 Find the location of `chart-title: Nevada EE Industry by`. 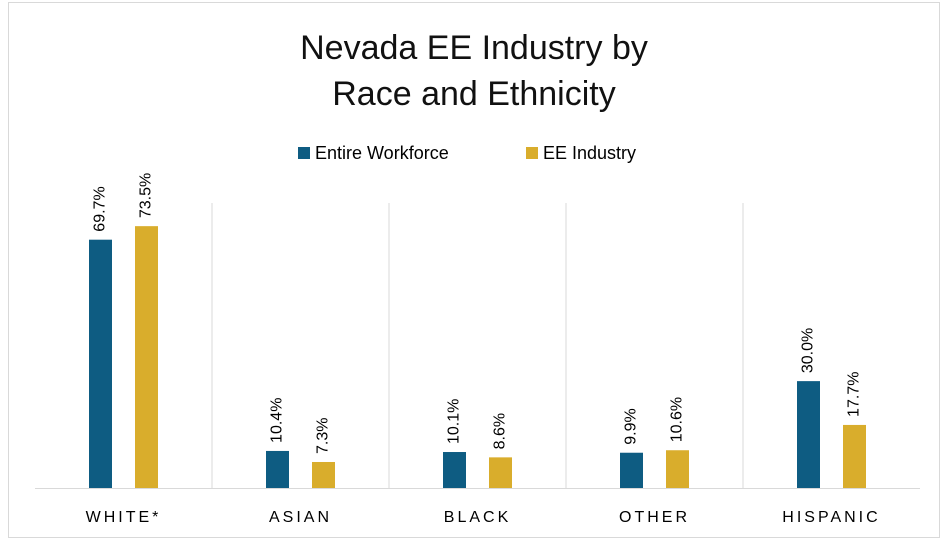

chart-title: Nevada EE Industry by is located at coordinates (474, 48).